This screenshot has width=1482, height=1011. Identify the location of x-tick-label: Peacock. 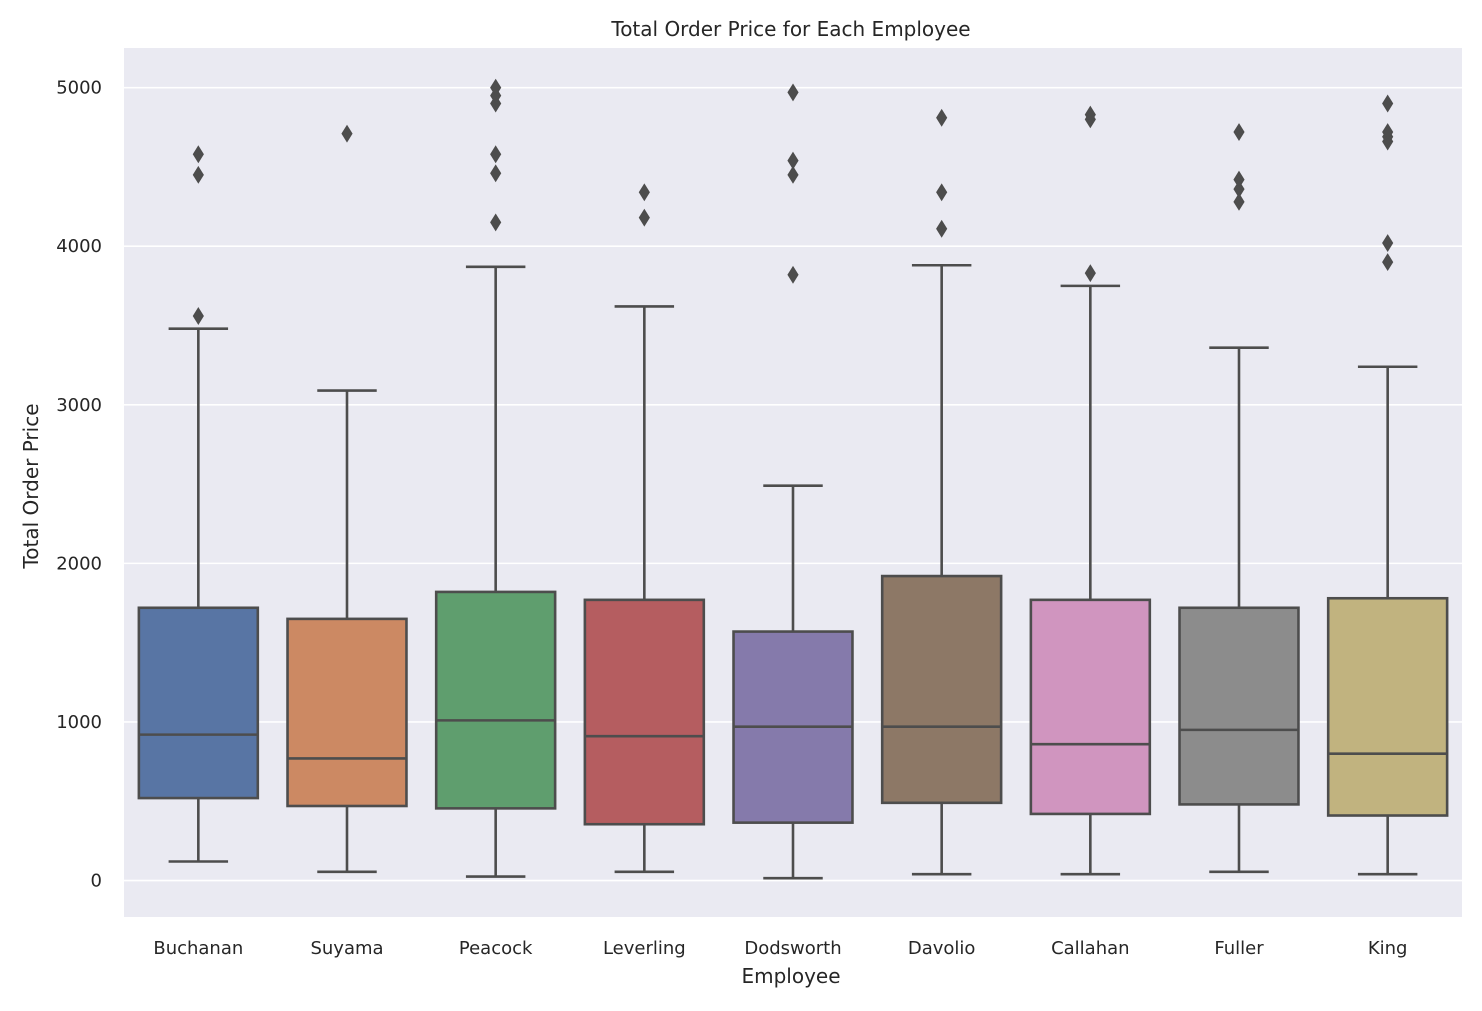
(496, 948).